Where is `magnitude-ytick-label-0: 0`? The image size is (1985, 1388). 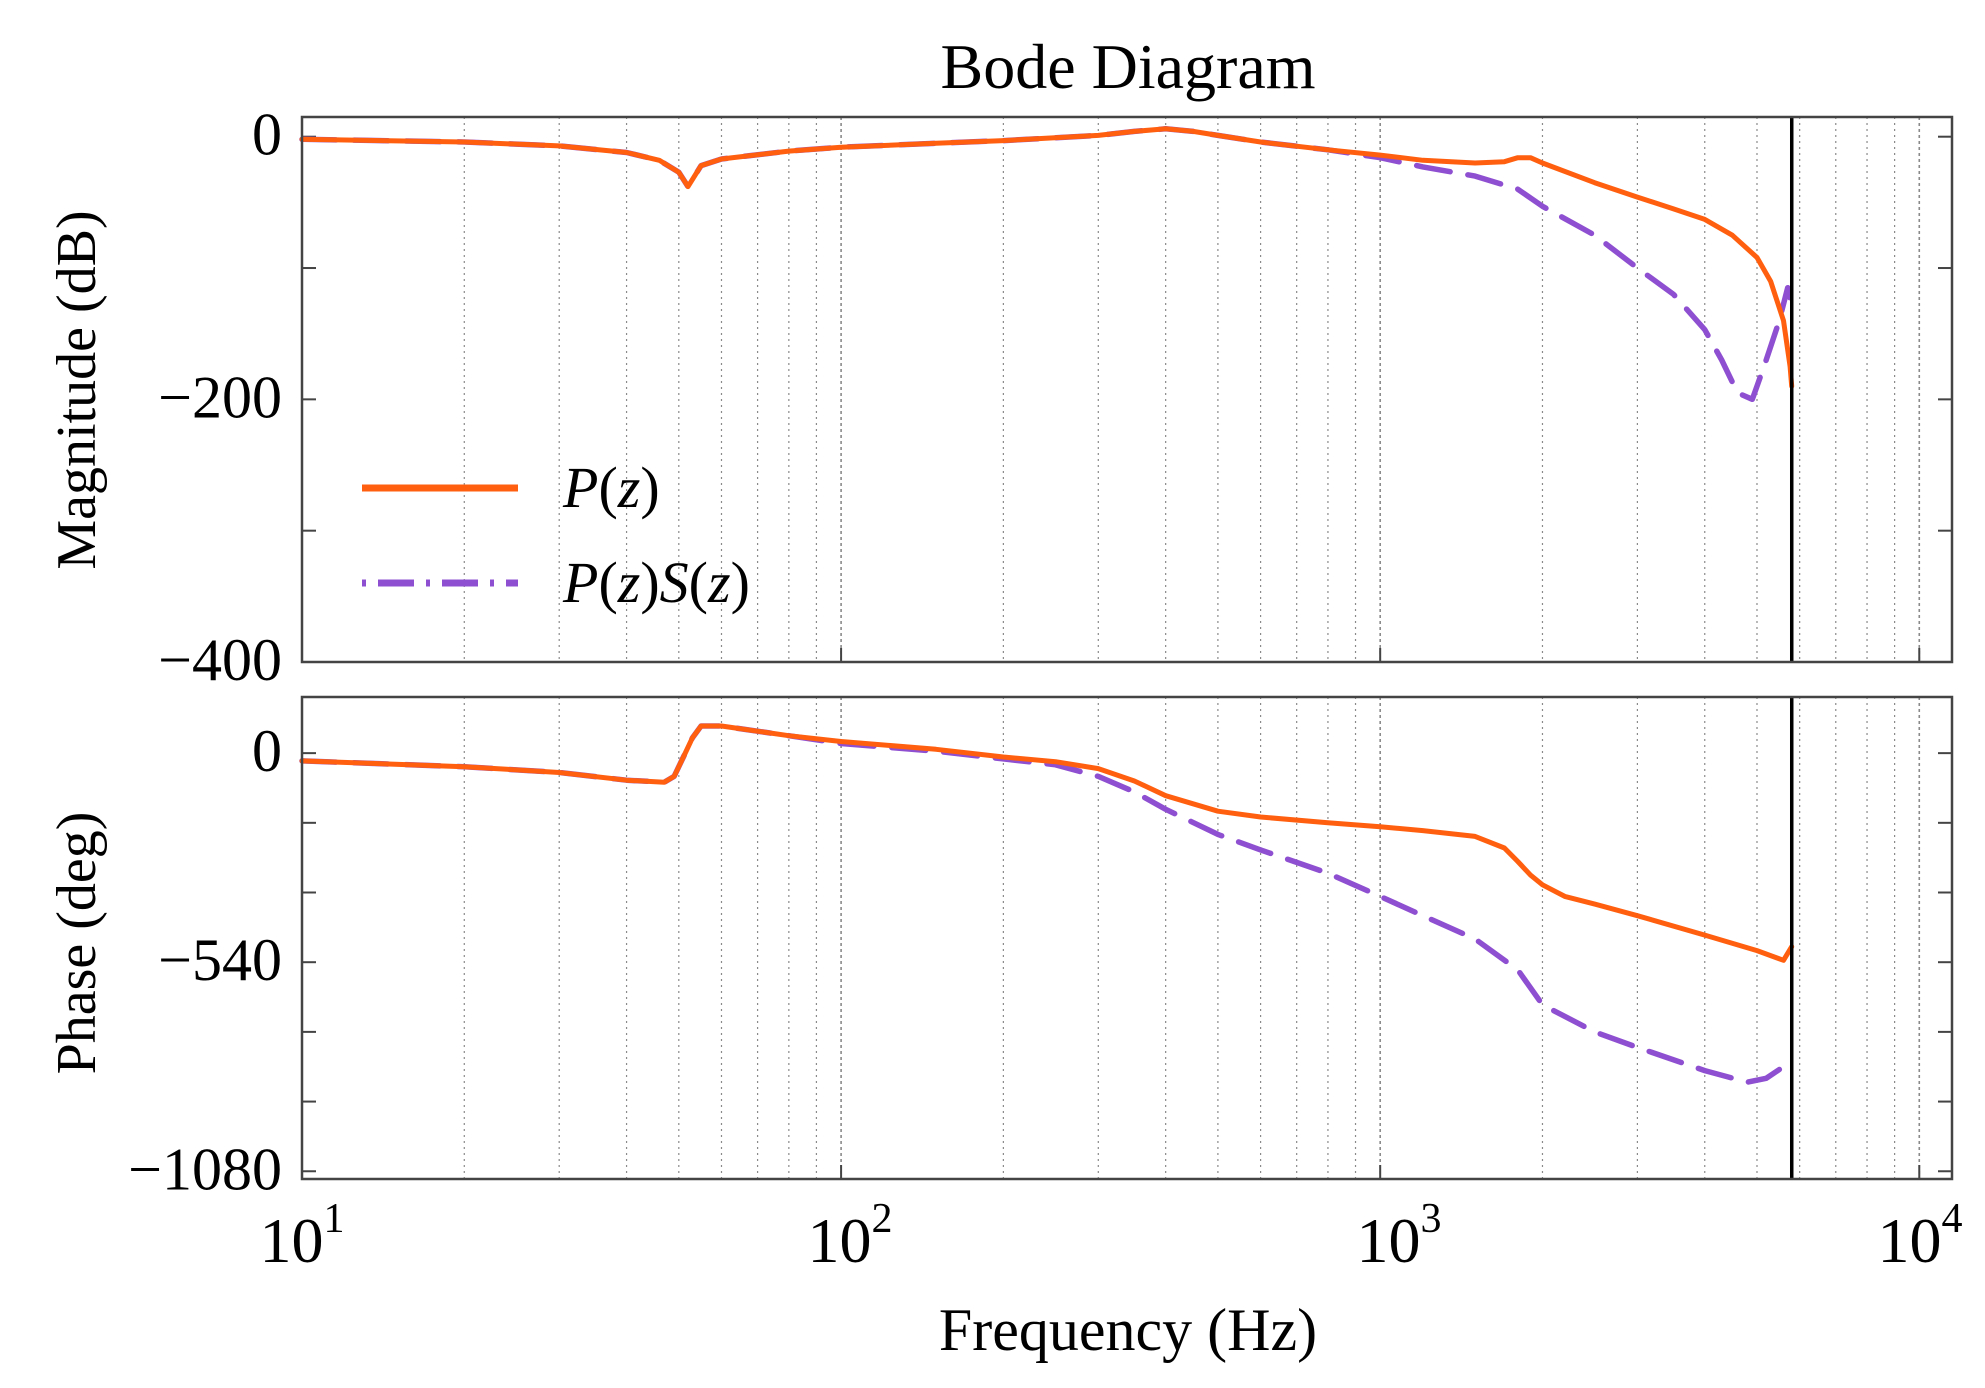 magnitude-ytick-label-0: 0 is located at coordinates (267, 135).